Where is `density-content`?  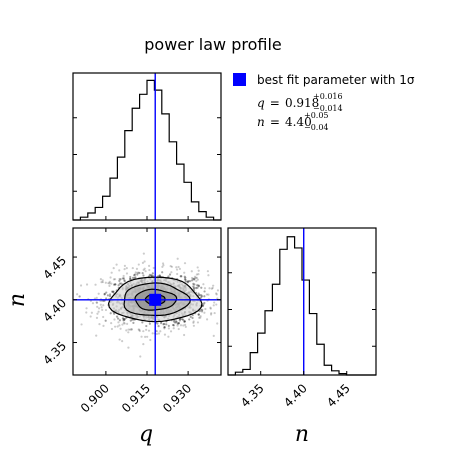
density-content is located at coordinates (150, 301).